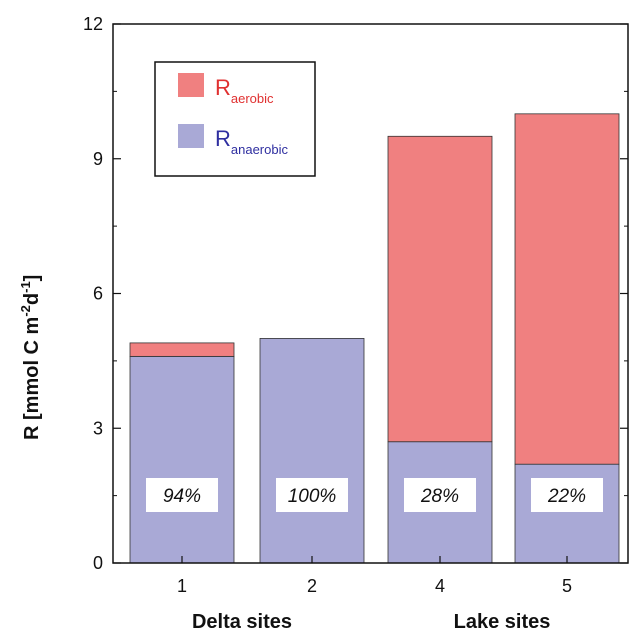 The height and width of the screenshot is (638, 638). What do you see at coordinates (30, 357) in the screenshot?
I see `y-axis-label: R [mmol C m-2d-1]` at bounding box center [30, 357].